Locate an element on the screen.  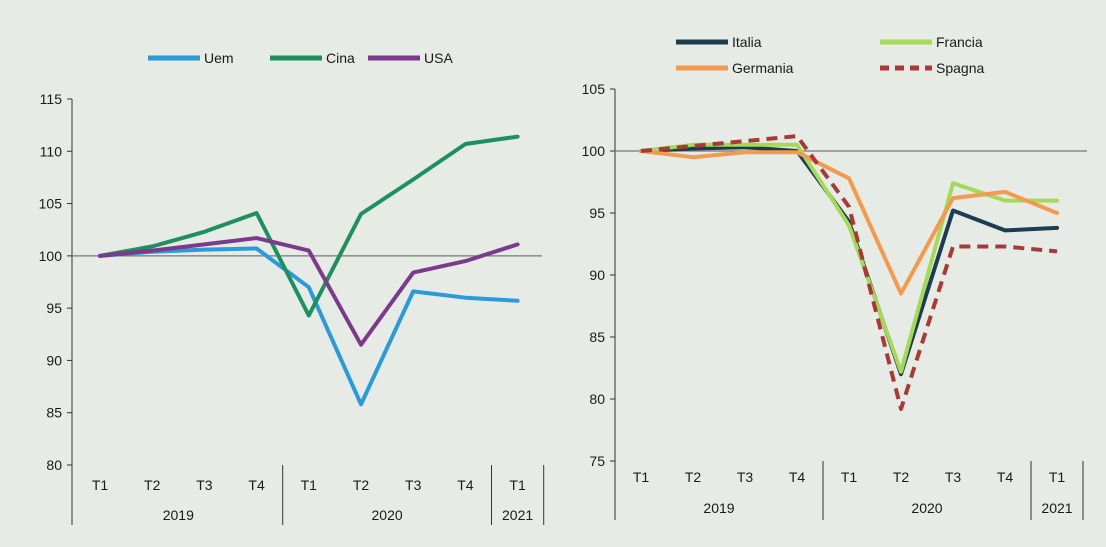
legend-label-uem: Uem is located at coordinates (219, 58).